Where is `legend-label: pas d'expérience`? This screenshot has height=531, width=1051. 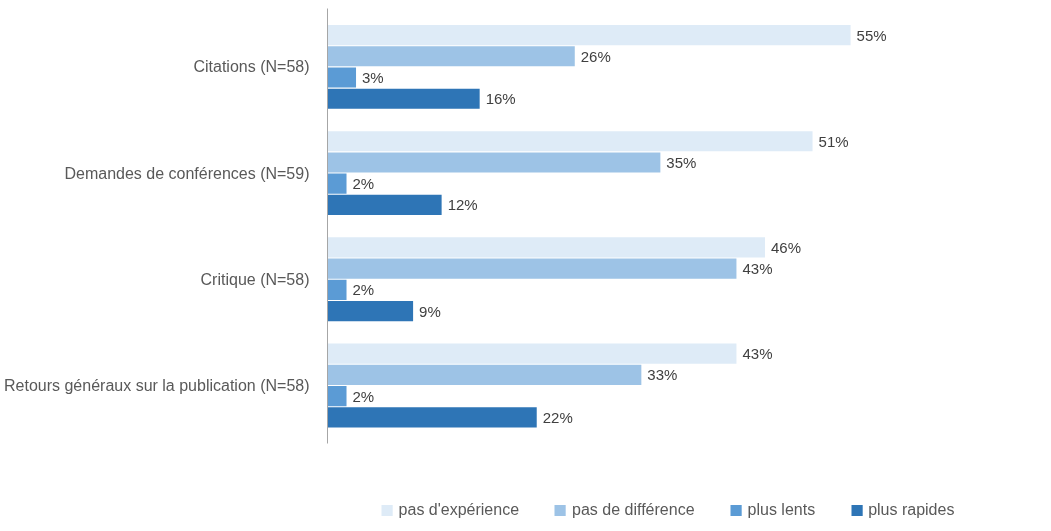 legend-label: pas d'expérience is located at coordinates (459, 510).